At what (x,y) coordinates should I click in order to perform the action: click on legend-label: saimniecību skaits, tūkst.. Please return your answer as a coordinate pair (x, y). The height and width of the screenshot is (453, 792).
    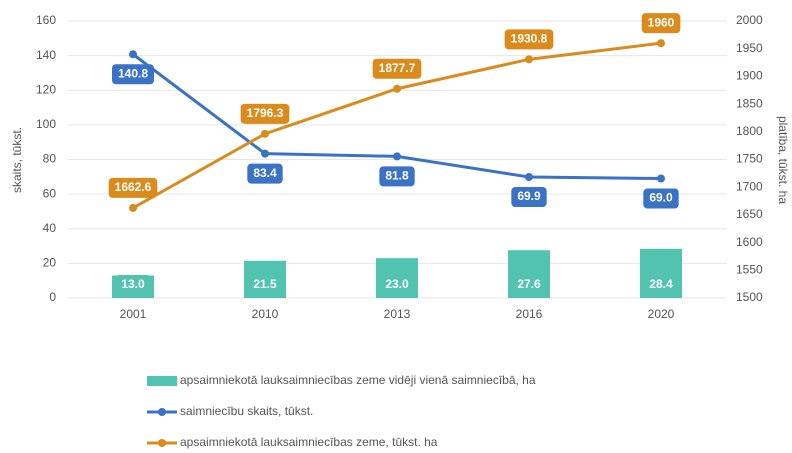
    Looking at the image, I should click on (246, 411).